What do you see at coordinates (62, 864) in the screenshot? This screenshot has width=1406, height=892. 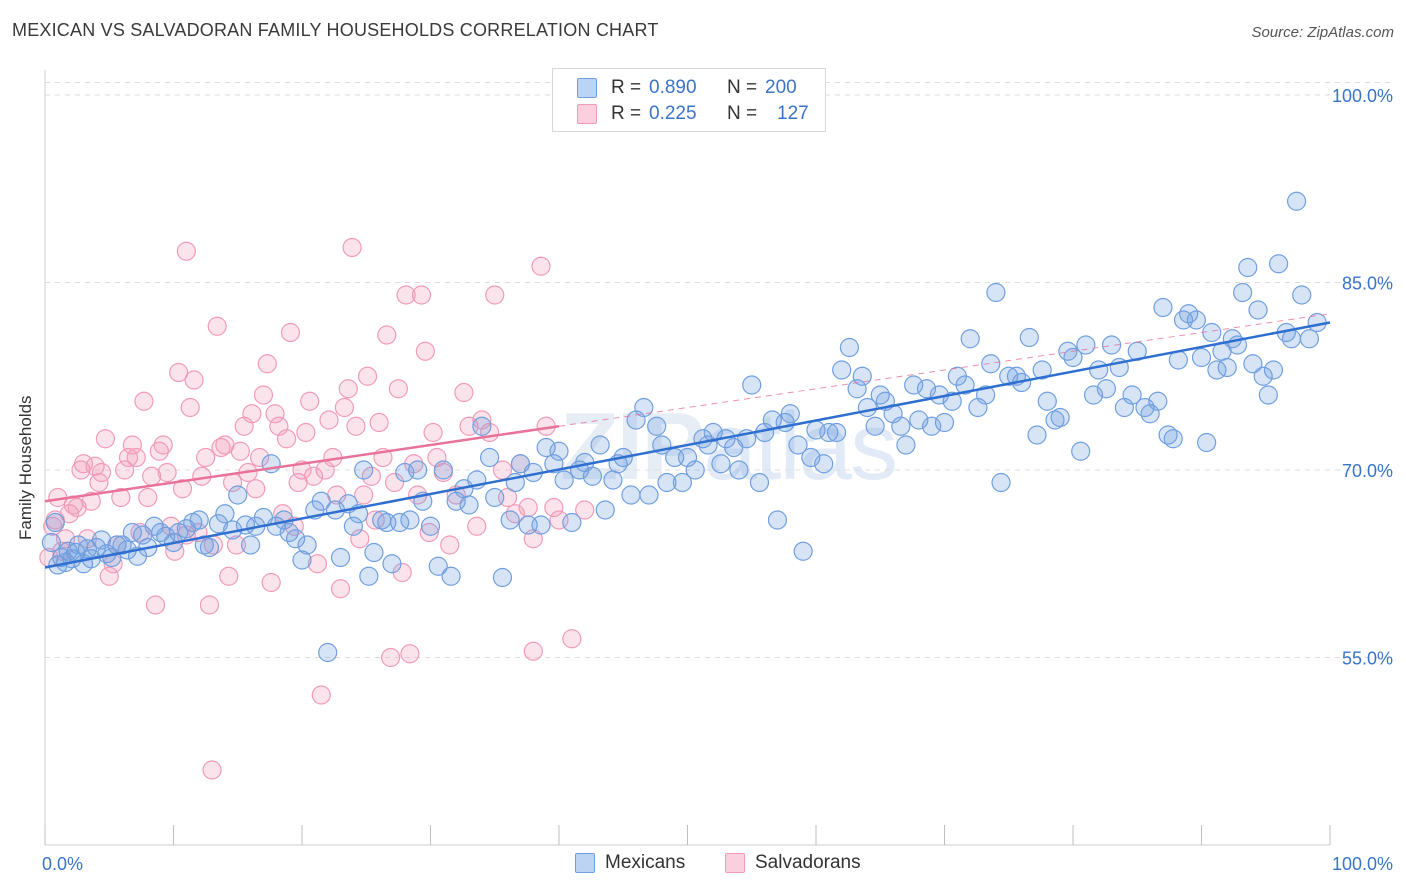 I see `x-tick-label: 0.0%` at bounding box center [62, 864].